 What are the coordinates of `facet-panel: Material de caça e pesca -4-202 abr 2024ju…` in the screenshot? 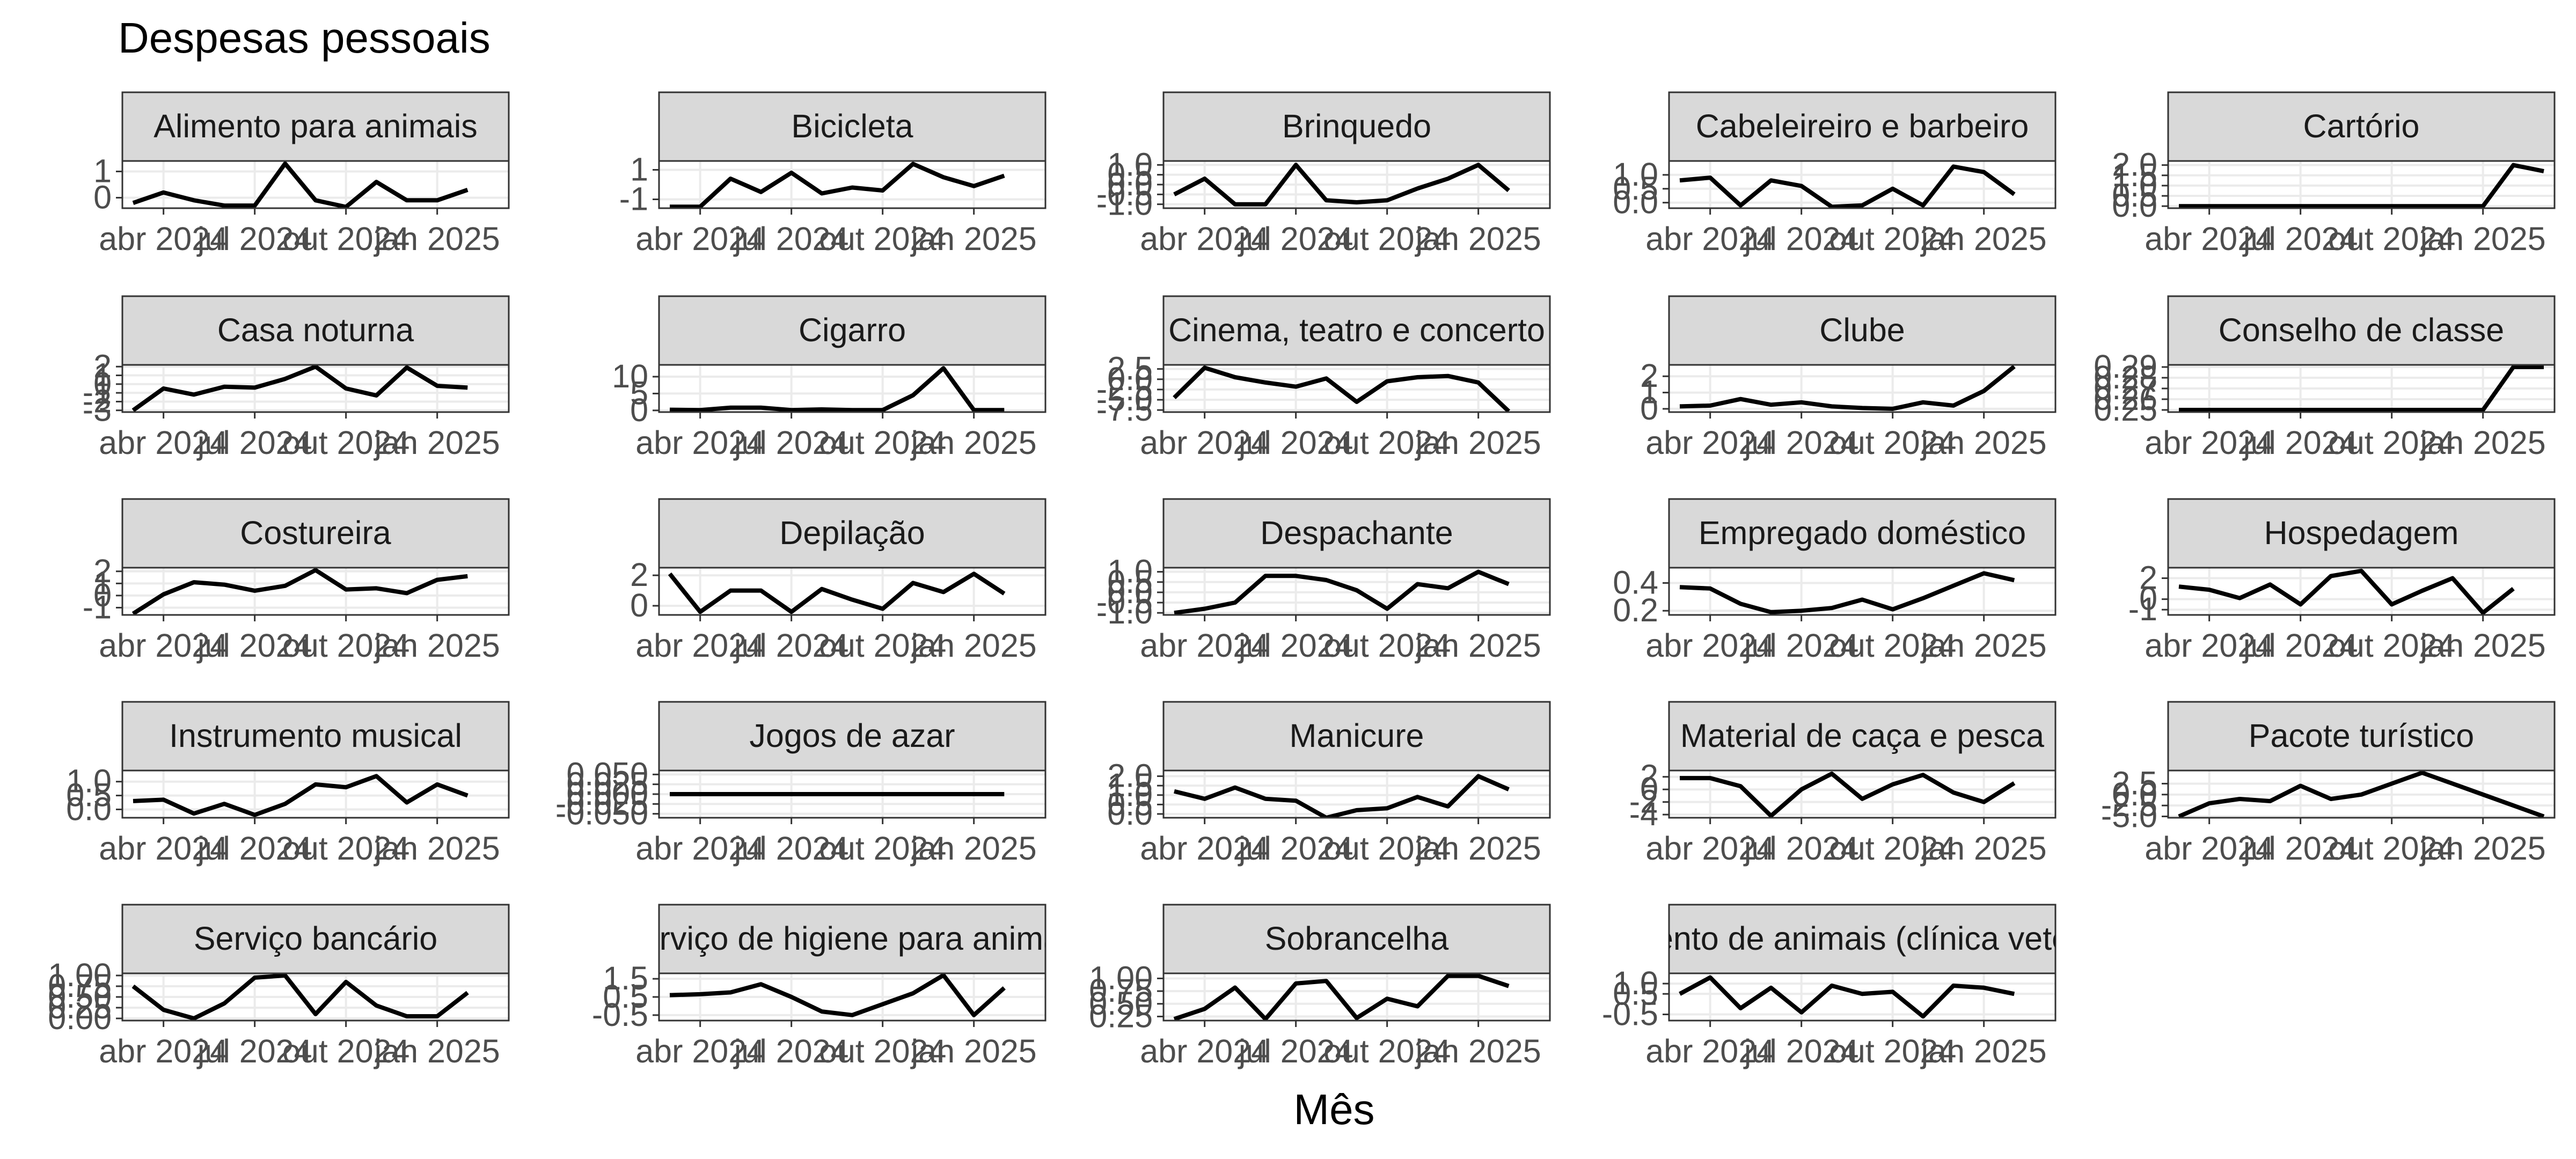 It's located at (1843, 784).